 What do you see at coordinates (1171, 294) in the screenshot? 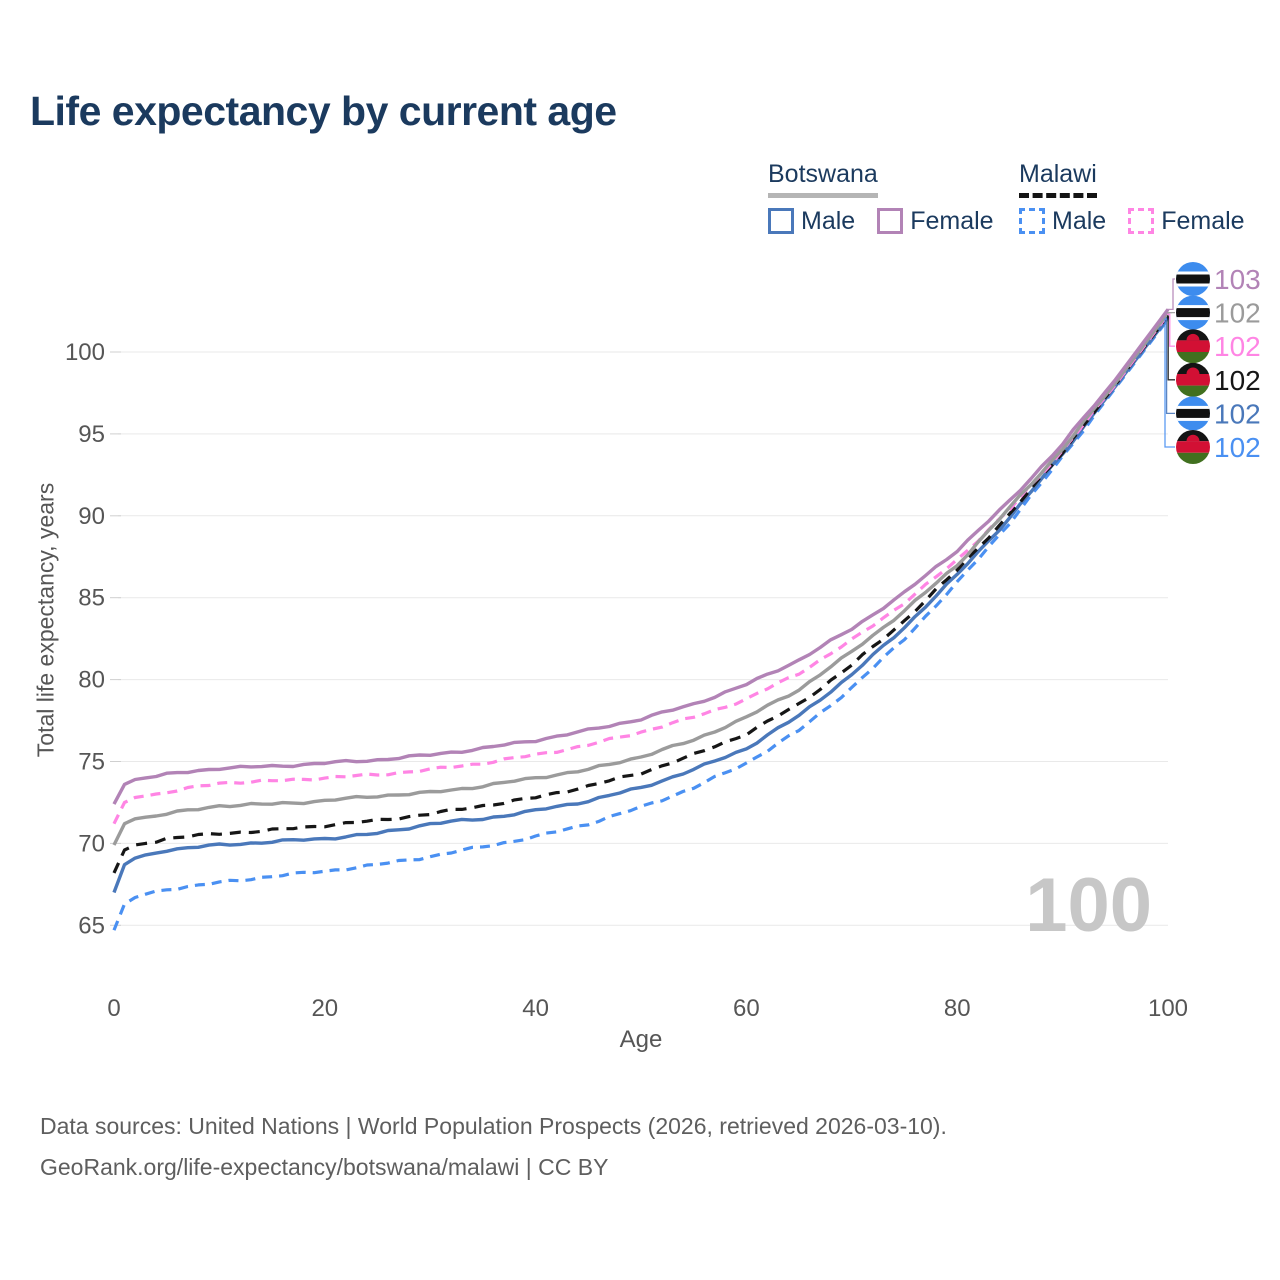
I see `end-label-connector-botswana-female` at bounding box center [1171, 294].